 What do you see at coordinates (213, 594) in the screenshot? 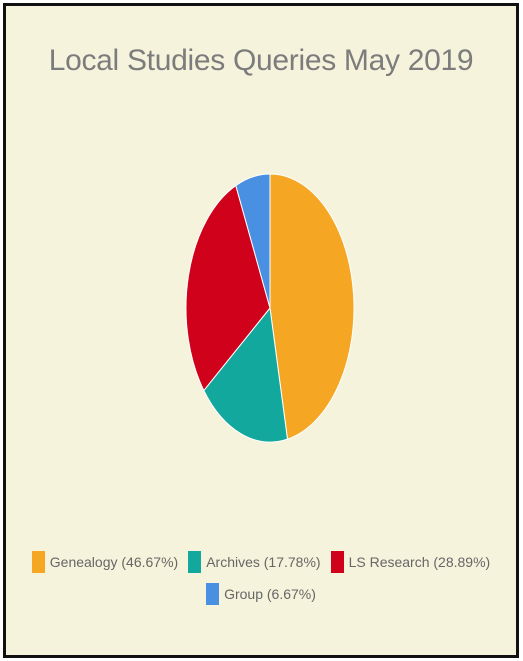
I see `legend-swatch-group` at bounding box center [213, 594].